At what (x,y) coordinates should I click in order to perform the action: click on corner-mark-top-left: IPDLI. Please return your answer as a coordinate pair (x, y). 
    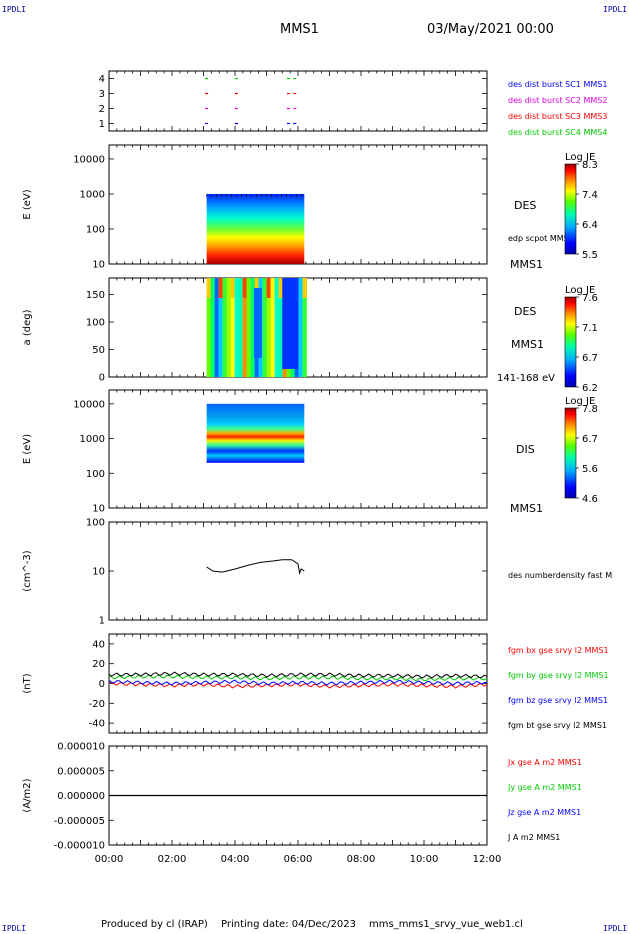
    Looking at the image, I should click on (14, 9).